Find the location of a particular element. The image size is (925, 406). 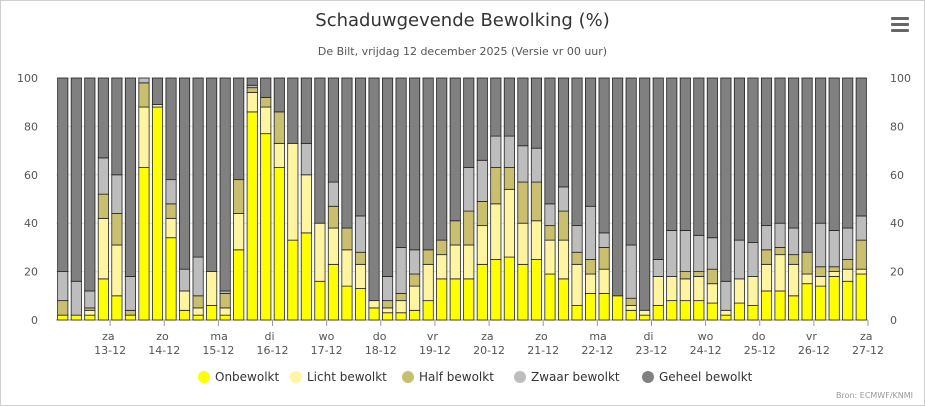

x-tick-date: 26-12 is located at coordinates (814, 350).